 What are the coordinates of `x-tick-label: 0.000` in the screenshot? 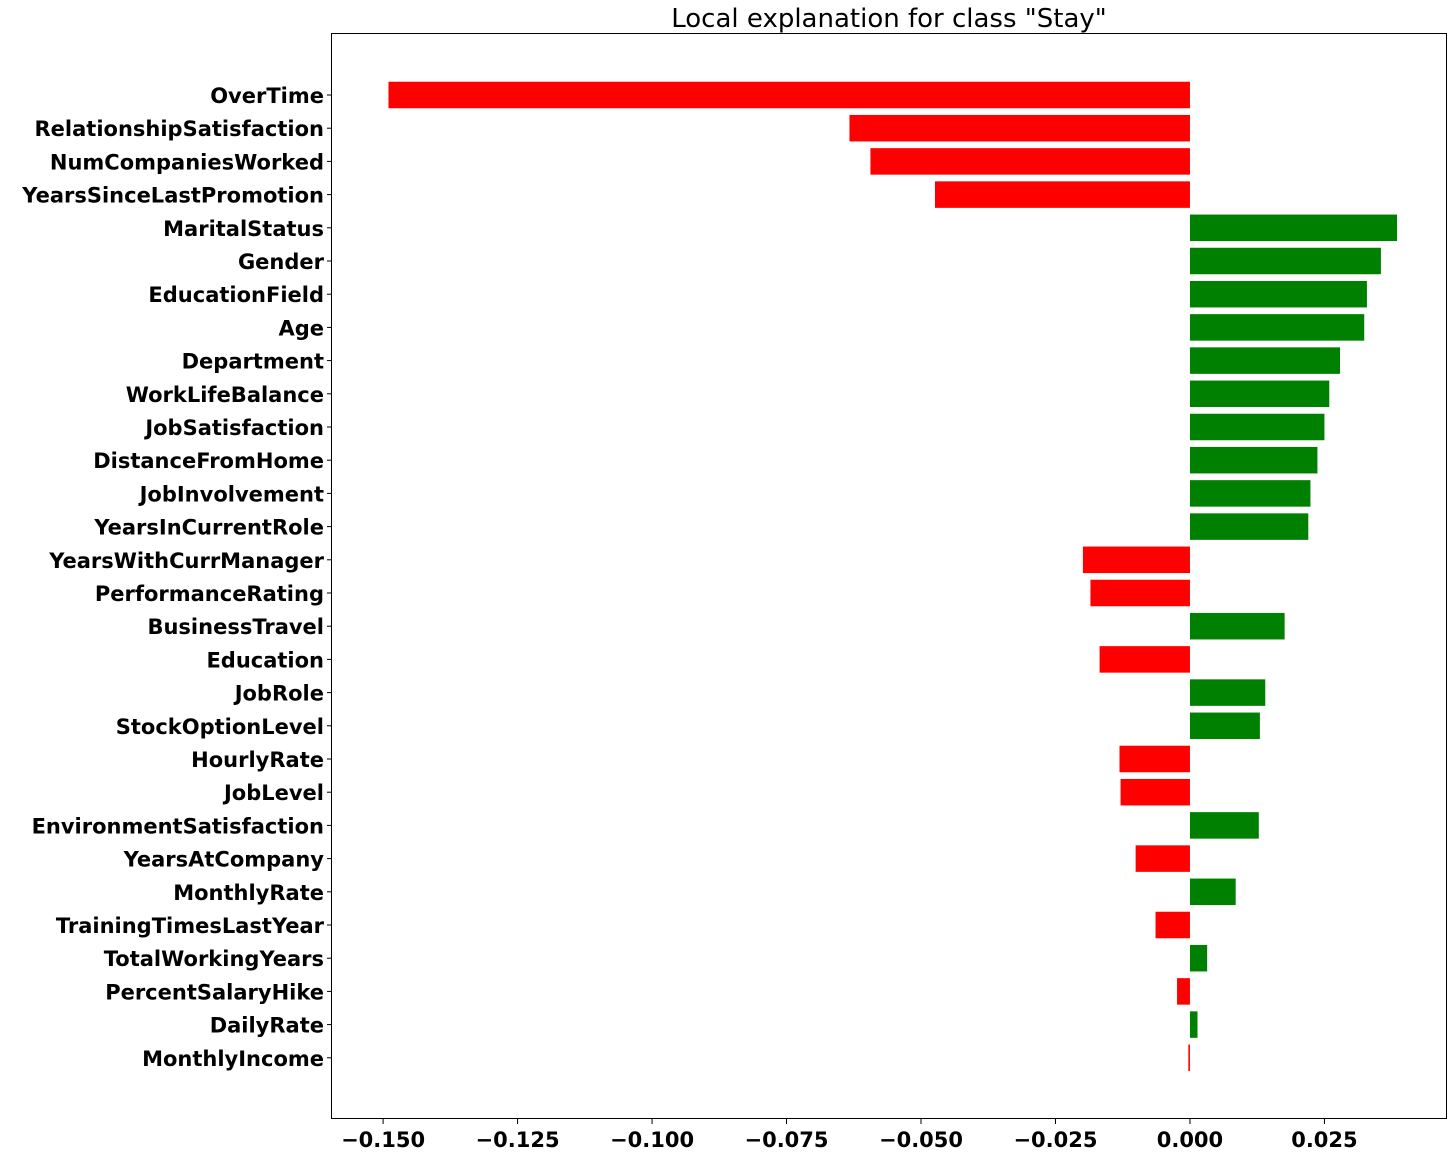 It's located at (1190, 1140).